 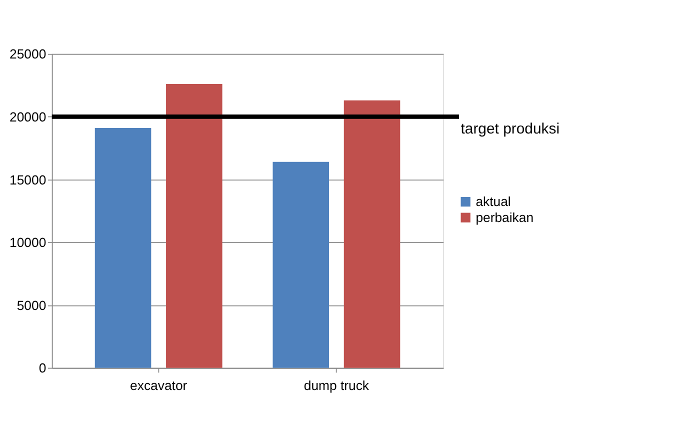 I want to click on y-tick-label: 20000, so click(x=28, y=117).